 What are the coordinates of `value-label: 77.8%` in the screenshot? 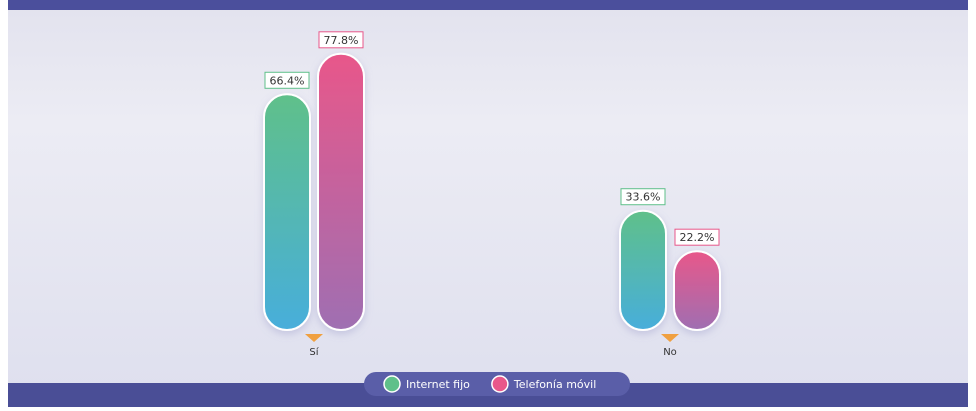 It's located at (341, 40).